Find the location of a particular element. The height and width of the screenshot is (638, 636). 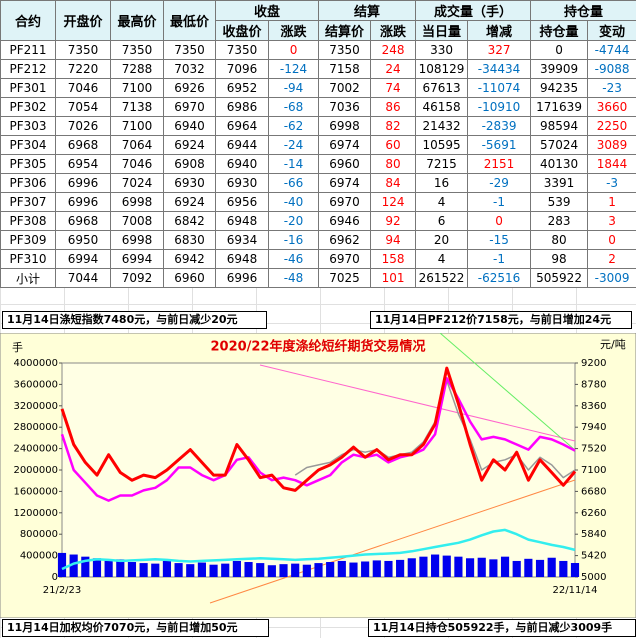

cell: -62516 is located at coordinates (499, 278).